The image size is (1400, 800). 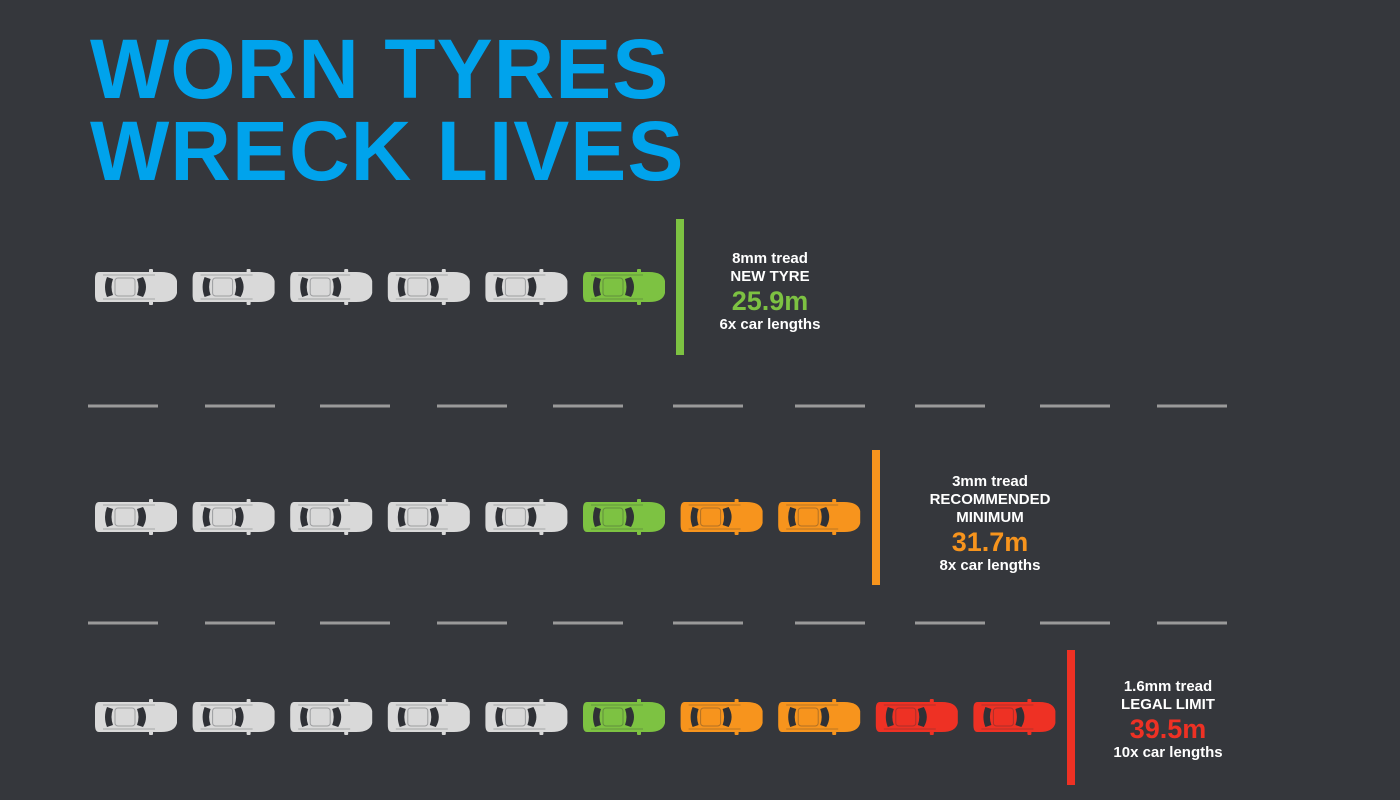 What do you see at coordinates (770, 258) in the screenshot?
I see `tread-depth-text: 8mm tread` at bounding box center [770, 258].